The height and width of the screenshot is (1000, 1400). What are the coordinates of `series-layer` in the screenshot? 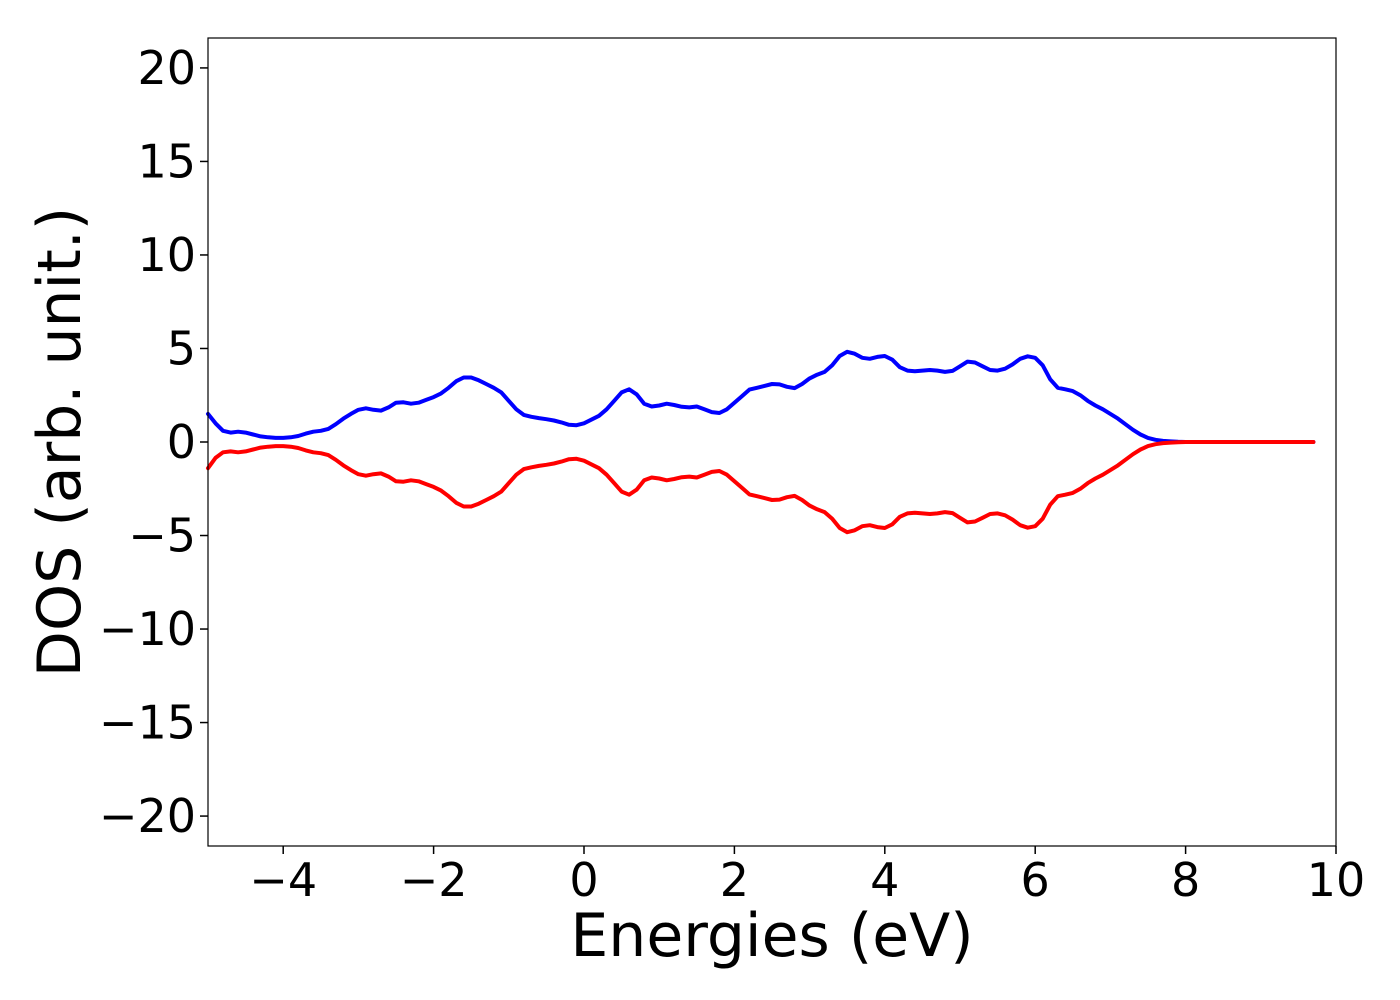 It's located at (761, 442).